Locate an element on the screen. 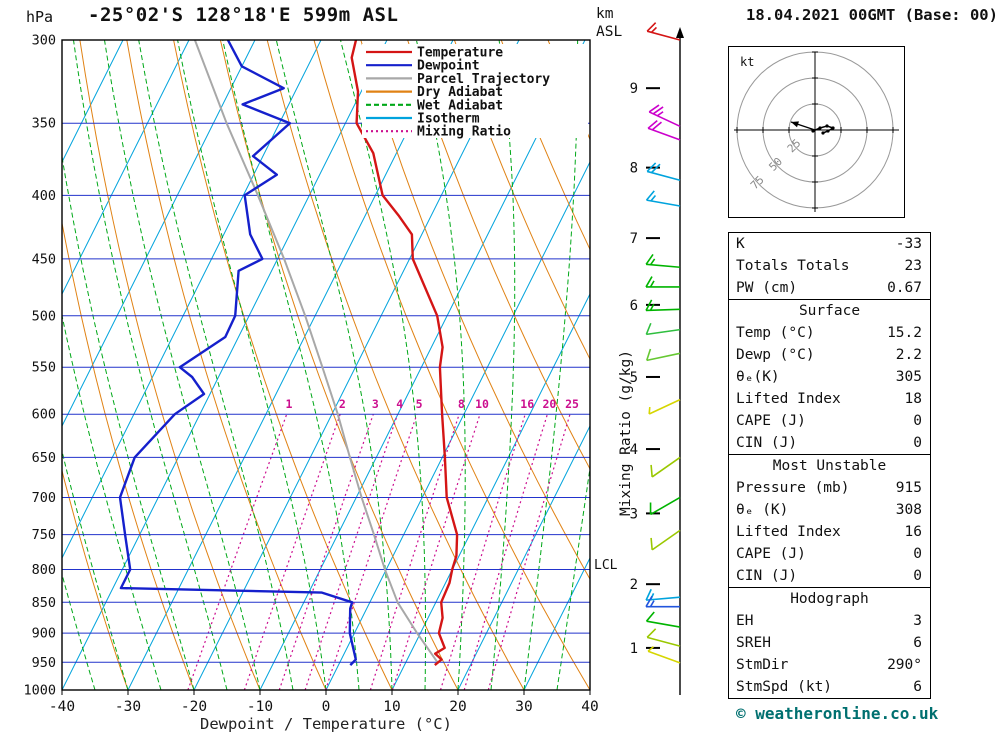 The image size is (1000, 733). table-row: Totals Totals 23 is located at coordinates (829, 266).